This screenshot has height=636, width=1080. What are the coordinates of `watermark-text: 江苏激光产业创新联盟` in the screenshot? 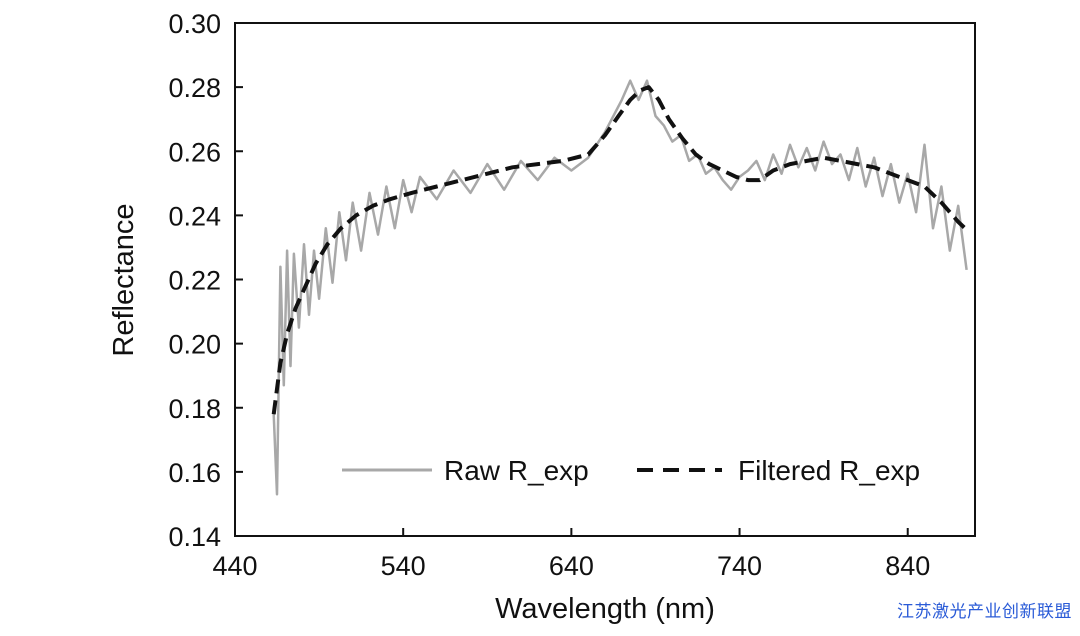 It's located at (984, 612).